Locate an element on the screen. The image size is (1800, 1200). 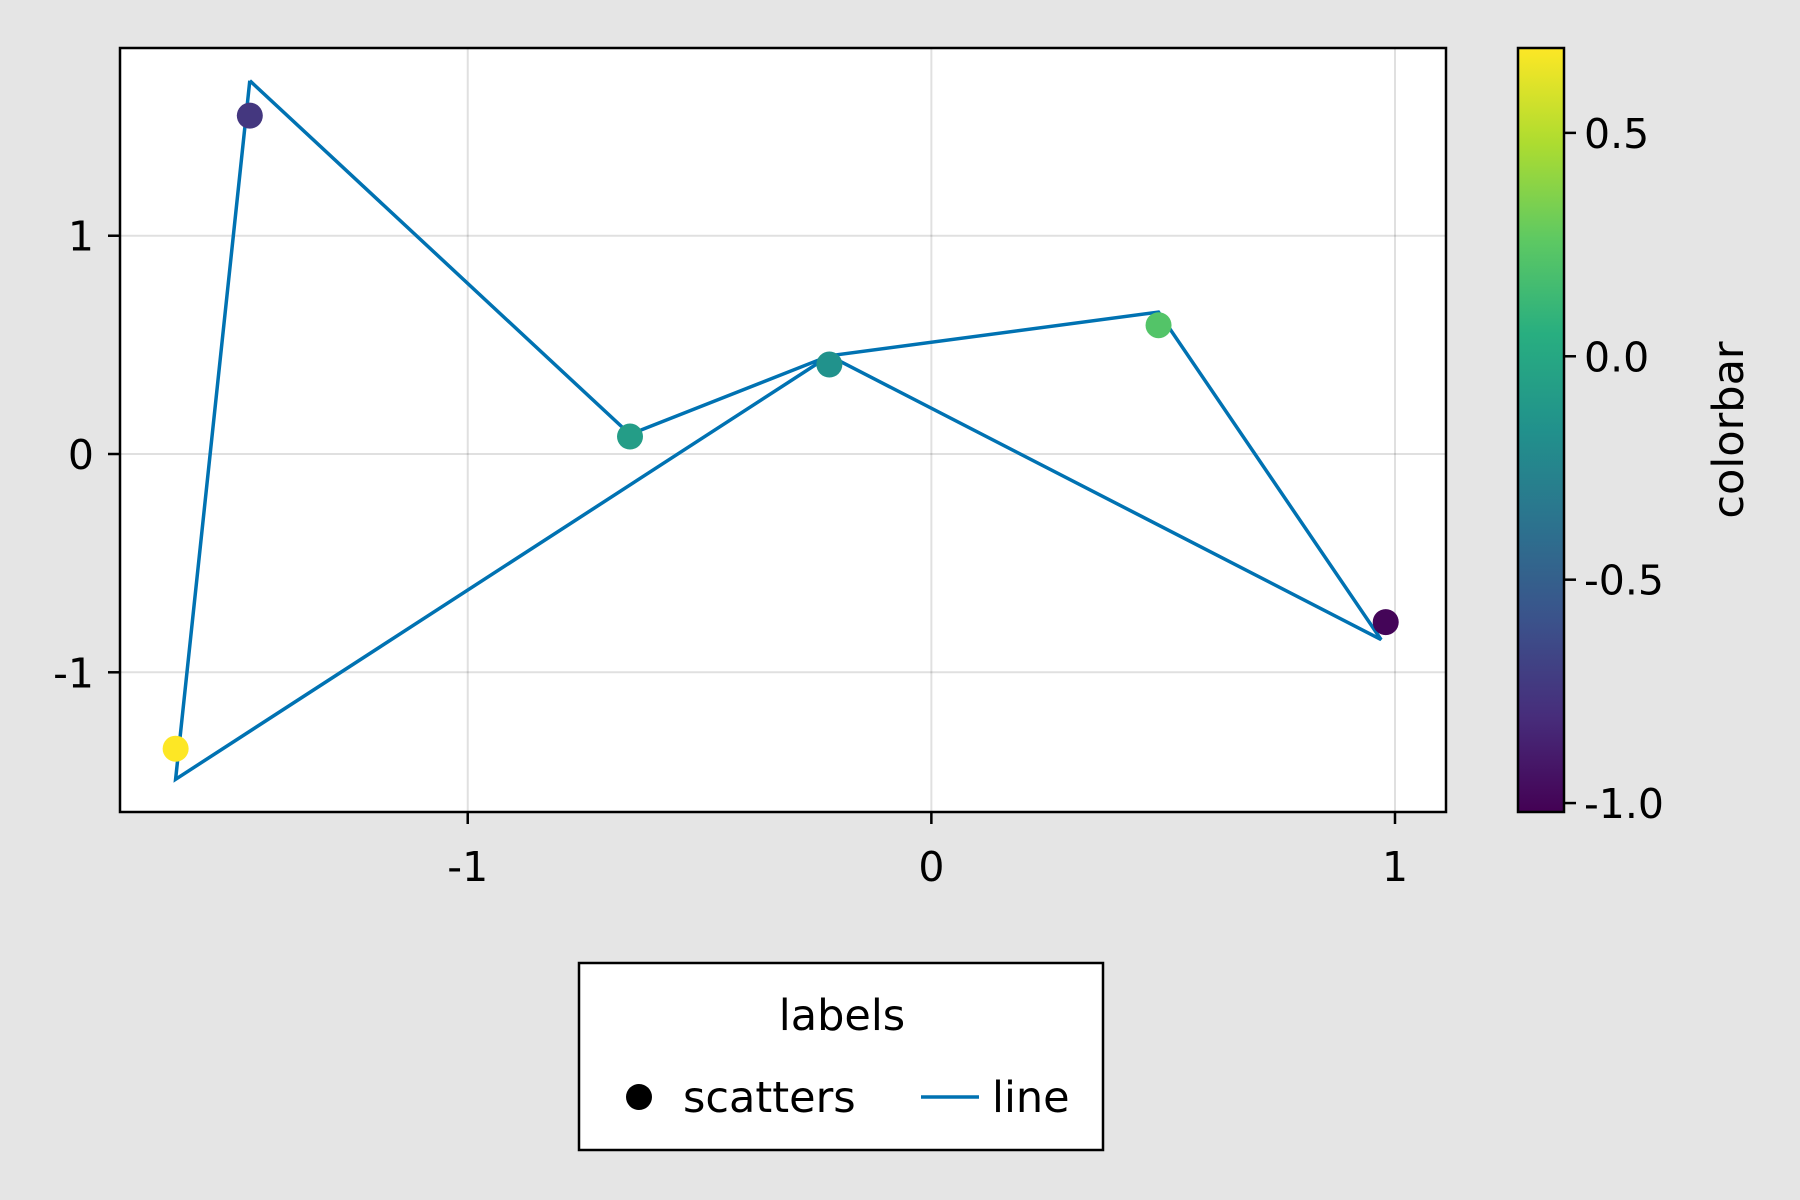
colorbar-tick-label: -1.0 is located at coordinates (1624, 804).